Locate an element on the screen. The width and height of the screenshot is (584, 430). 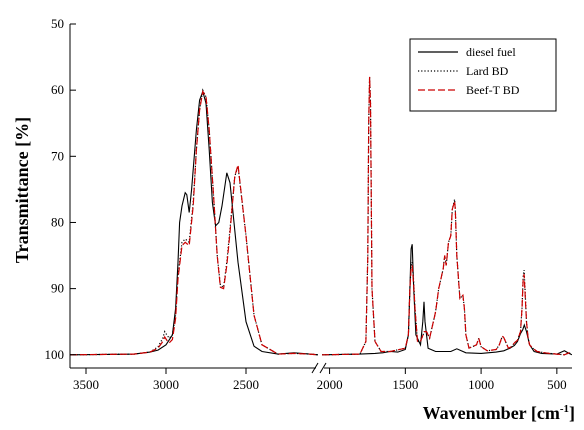
legend-label-1: diesel fuel is located at coordinates (491, 52).